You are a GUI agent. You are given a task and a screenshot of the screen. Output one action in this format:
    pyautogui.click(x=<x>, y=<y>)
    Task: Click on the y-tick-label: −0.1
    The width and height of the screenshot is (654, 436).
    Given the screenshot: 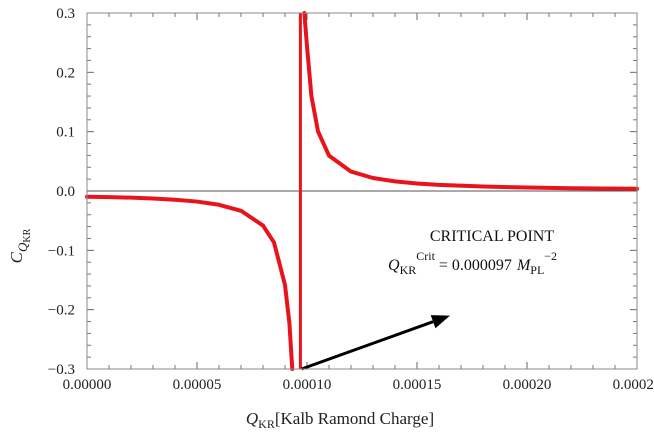 What is the action you would take?
    pyautogui.click(x=61, y=251)
    